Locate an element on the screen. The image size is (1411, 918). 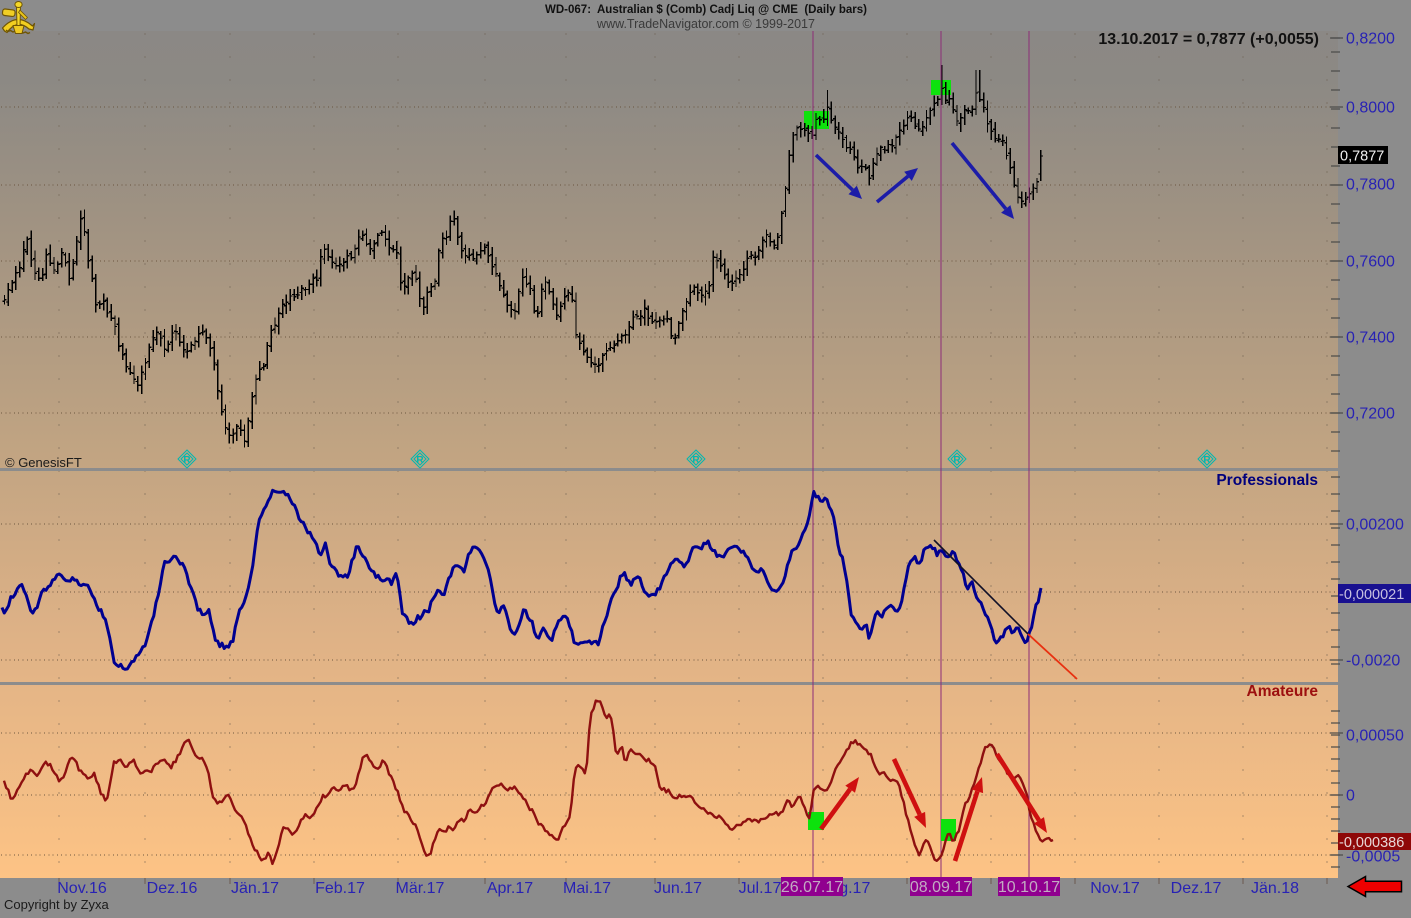
svg-text: 0,00050 is located at coordinates (1375, 736).